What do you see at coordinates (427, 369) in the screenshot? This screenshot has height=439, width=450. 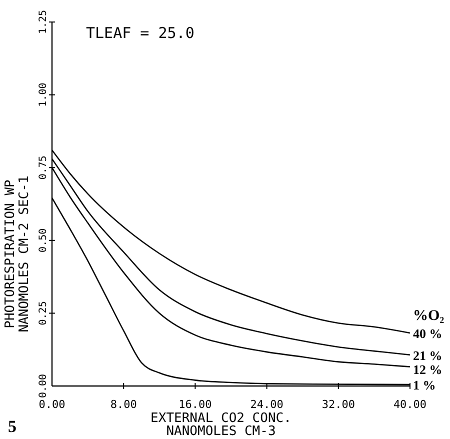 I see `series-label: 12 %` at bounding box center [427, 369].